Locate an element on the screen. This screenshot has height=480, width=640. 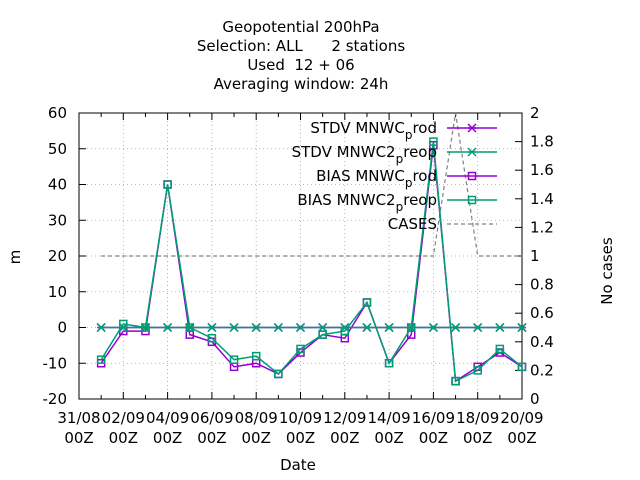
x-tick-label-date: 10/09 is located at coordinates (300, 418).